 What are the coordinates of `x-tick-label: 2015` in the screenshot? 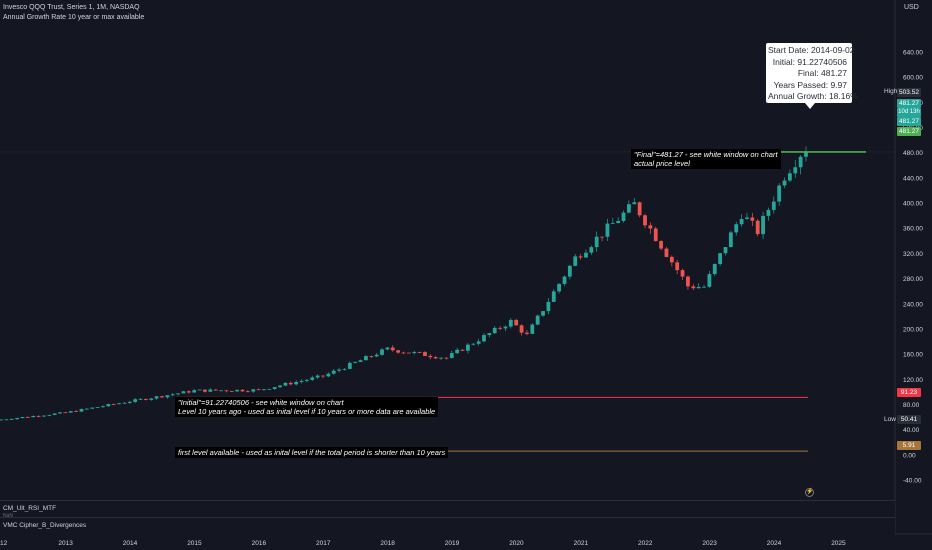 It's located at (194, 543).